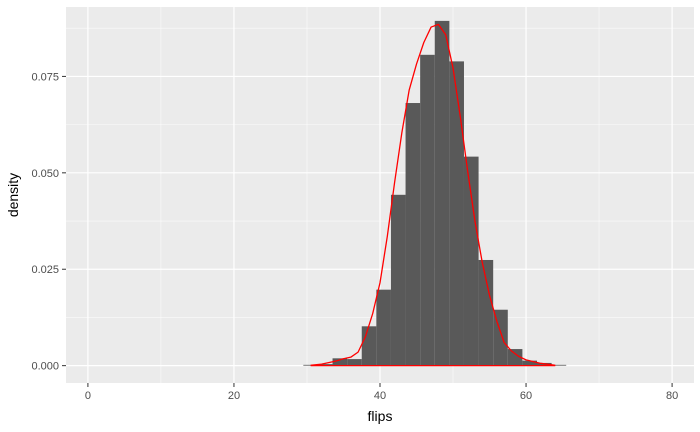  Describe the element at coordinates (526, 396) in the screenshot. I see `x-tick-label: 60` at that location.